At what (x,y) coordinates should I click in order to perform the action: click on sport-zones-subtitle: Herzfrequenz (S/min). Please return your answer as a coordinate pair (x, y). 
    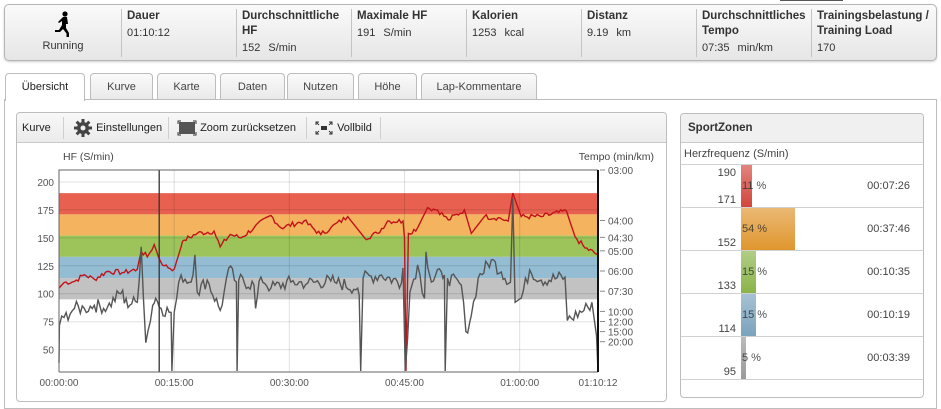
    Looking at the image, I should click on (802, 154).